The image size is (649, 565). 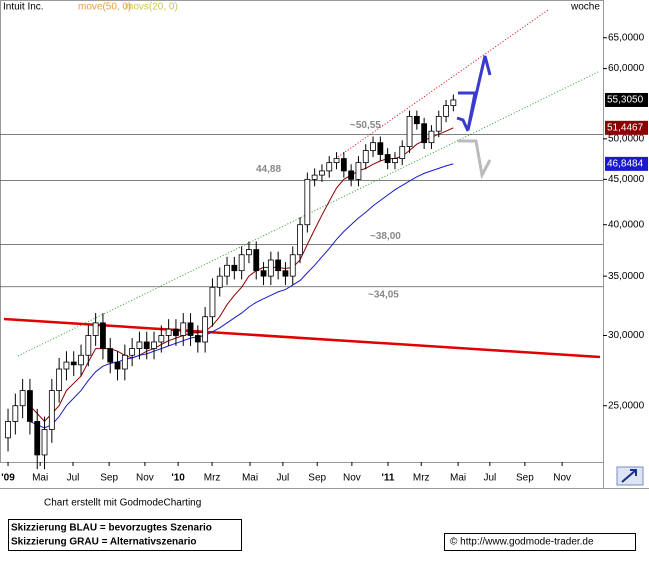 I want to click on price-tag-label: 46,8484, so click(x=625, y=164).